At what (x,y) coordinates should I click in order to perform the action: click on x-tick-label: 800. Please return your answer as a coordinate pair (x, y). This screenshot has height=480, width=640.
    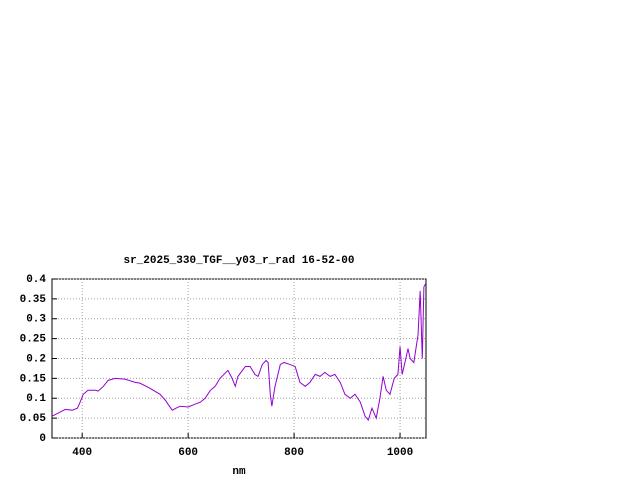
    Looking at the image, I should click on (294, 453).